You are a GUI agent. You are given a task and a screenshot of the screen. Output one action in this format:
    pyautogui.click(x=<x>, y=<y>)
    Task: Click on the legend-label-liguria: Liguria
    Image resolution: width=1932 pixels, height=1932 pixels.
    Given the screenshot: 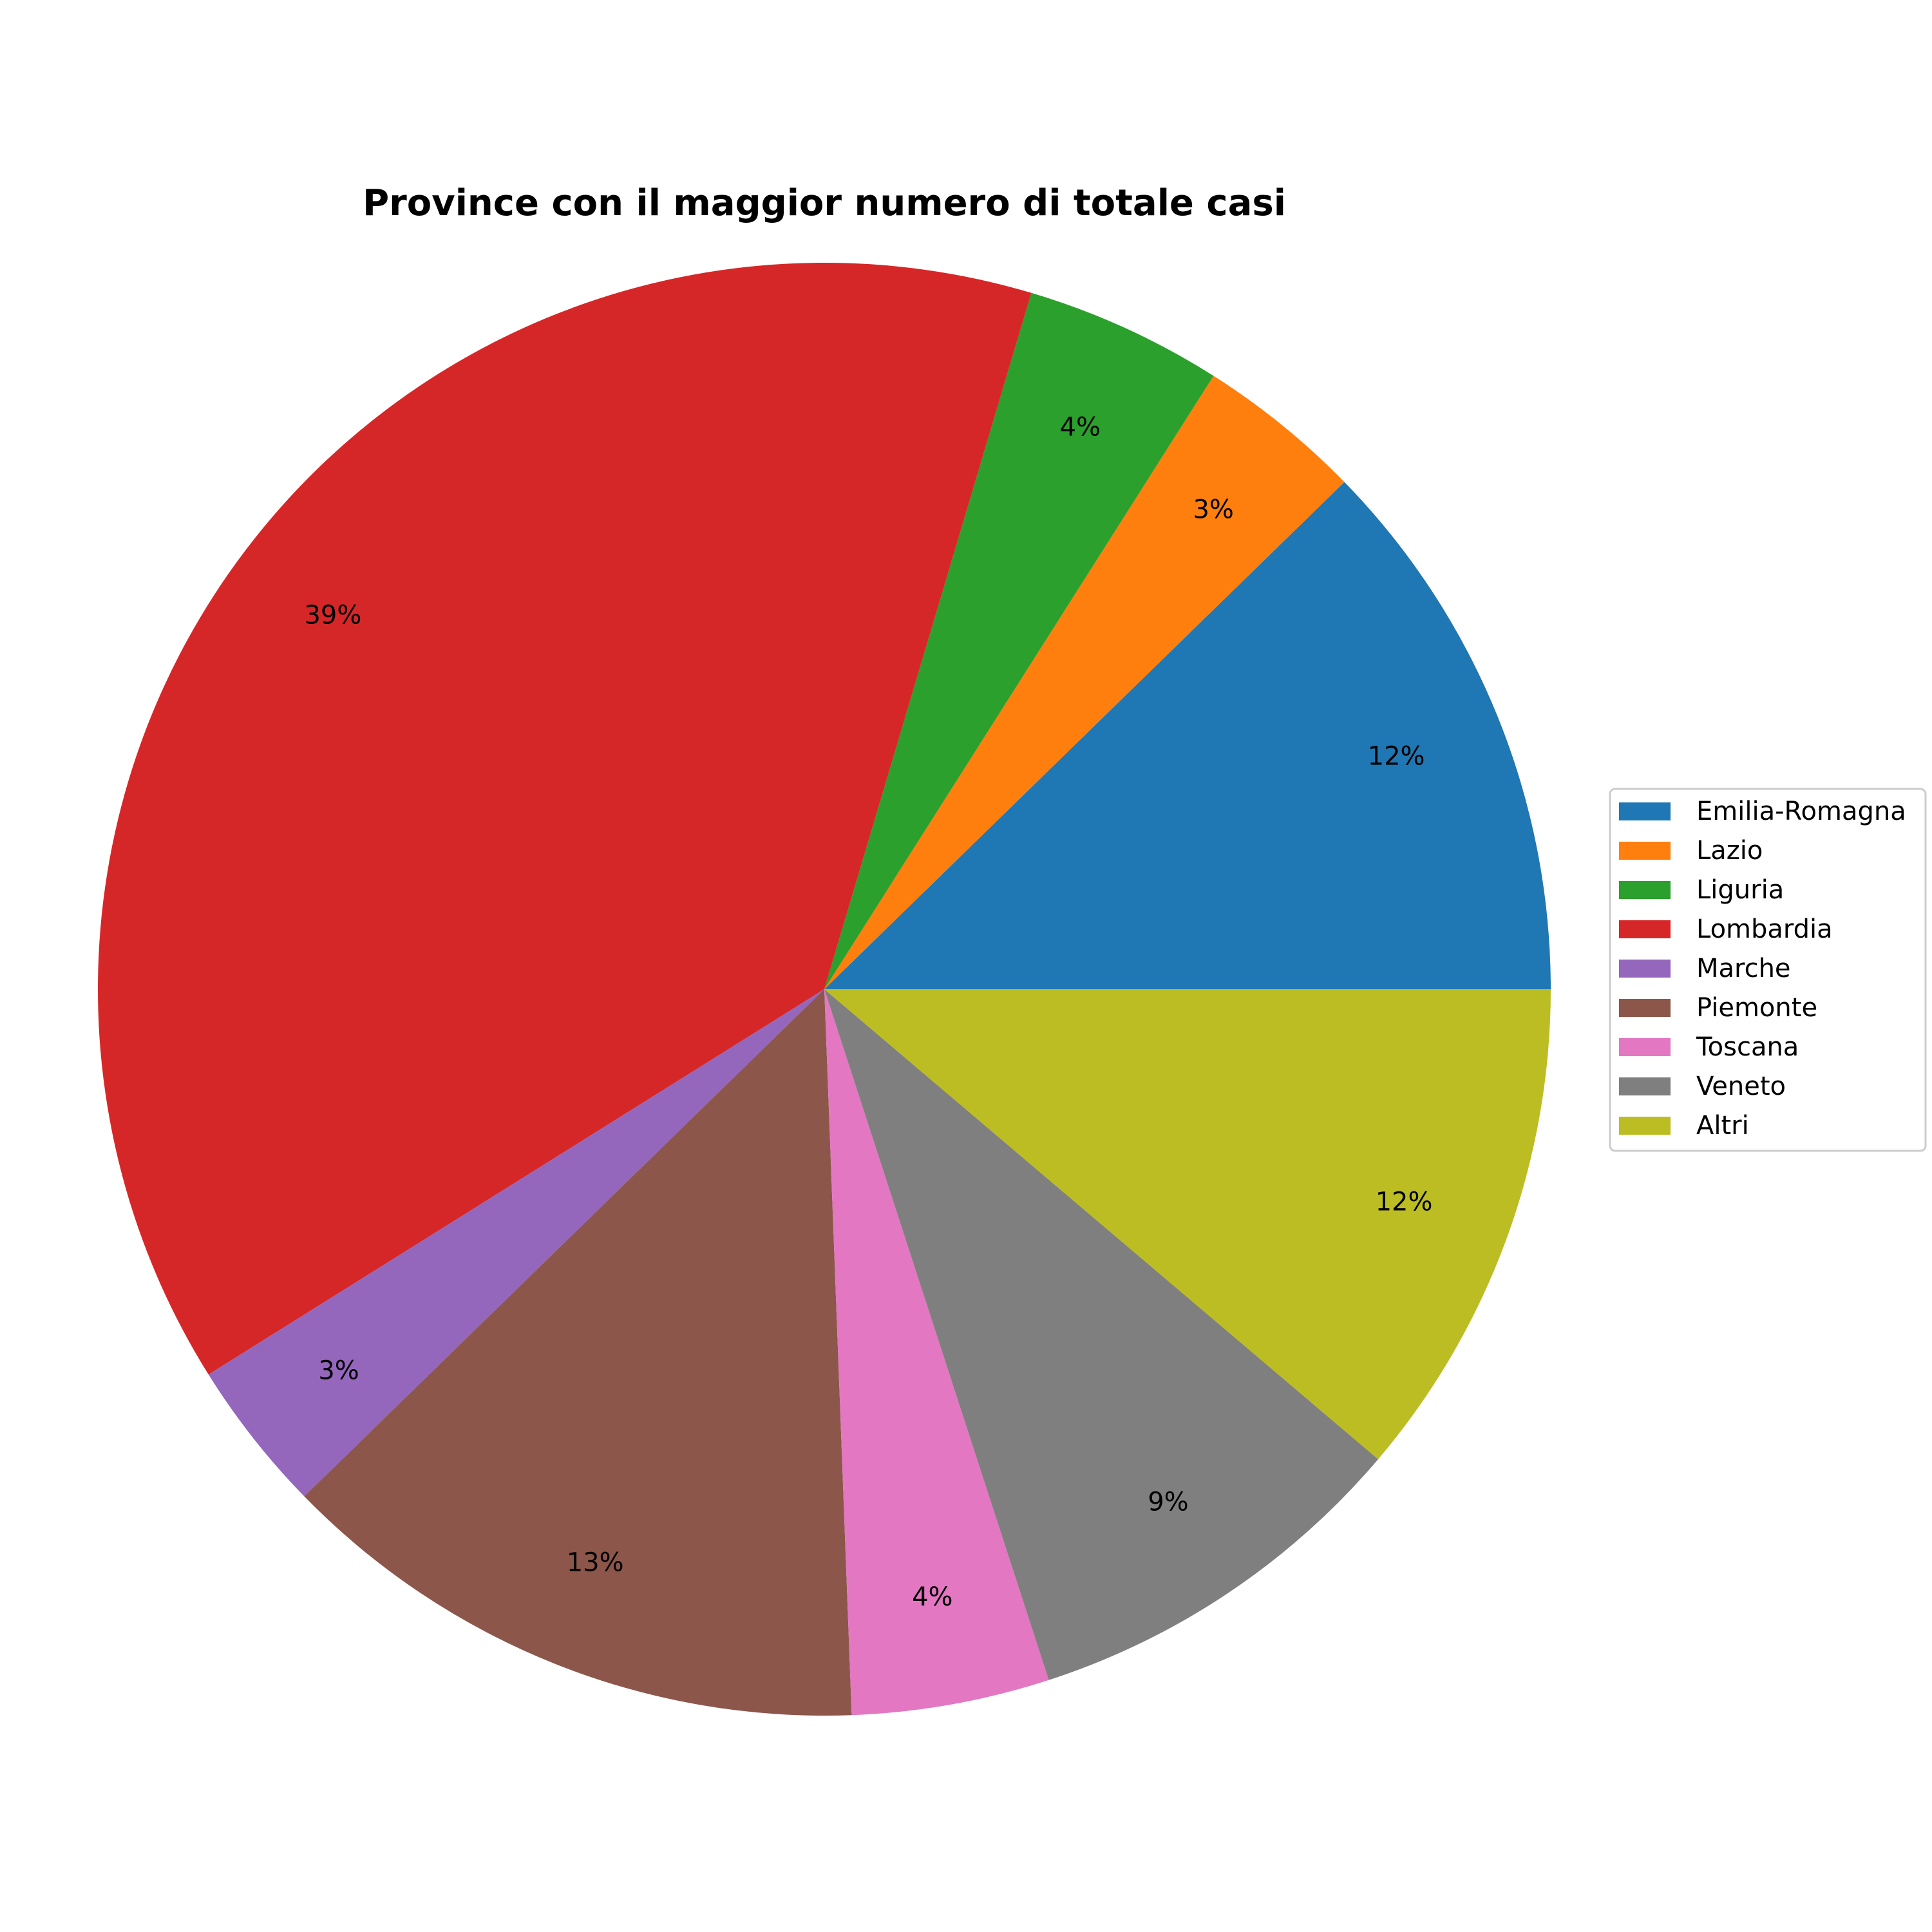 What is the action you would take?
    pyautogui.click(x=1740, y=890)
    